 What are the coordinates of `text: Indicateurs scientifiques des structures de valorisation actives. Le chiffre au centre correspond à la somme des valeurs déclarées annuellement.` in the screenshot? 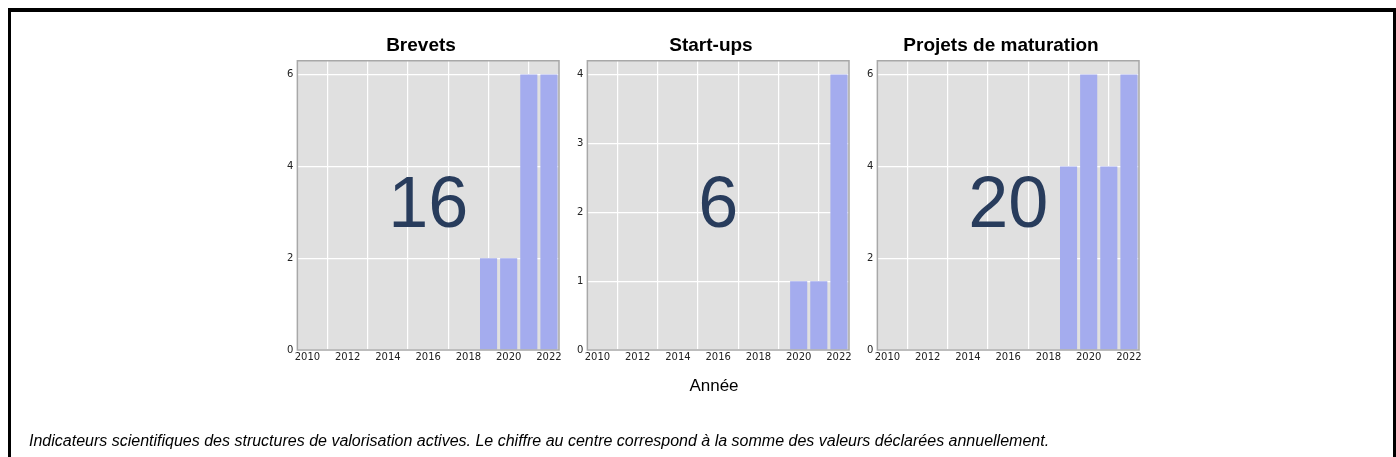 It's located at (539, 440).